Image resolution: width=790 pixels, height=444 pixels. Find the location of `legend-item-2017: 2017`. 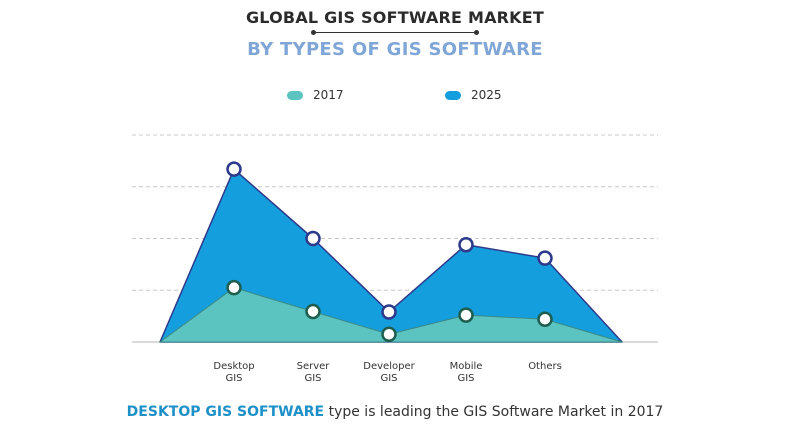

legend-item-2017: 2017 is located at coordinates (315, 95).